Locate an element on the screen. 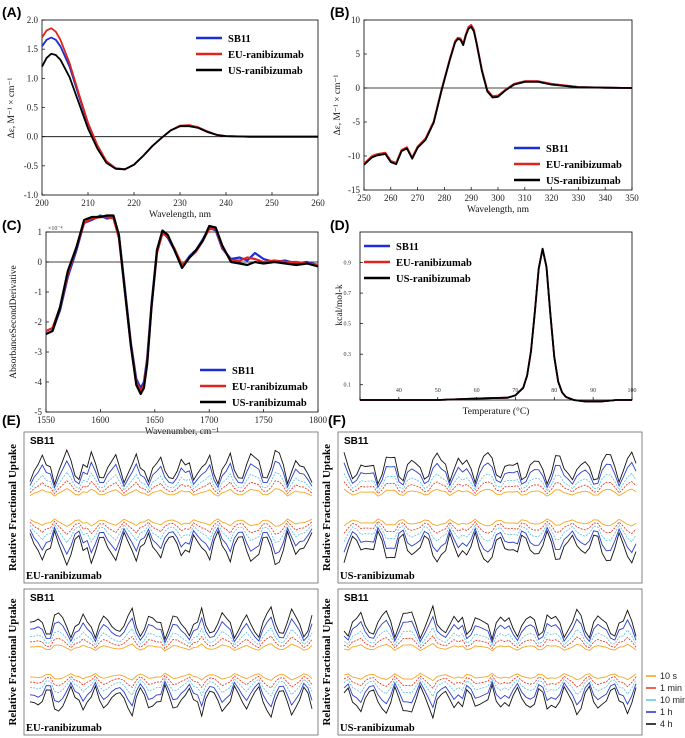  panel-f-lower-bottom-trace-10min is located at coordinates (490, 687).